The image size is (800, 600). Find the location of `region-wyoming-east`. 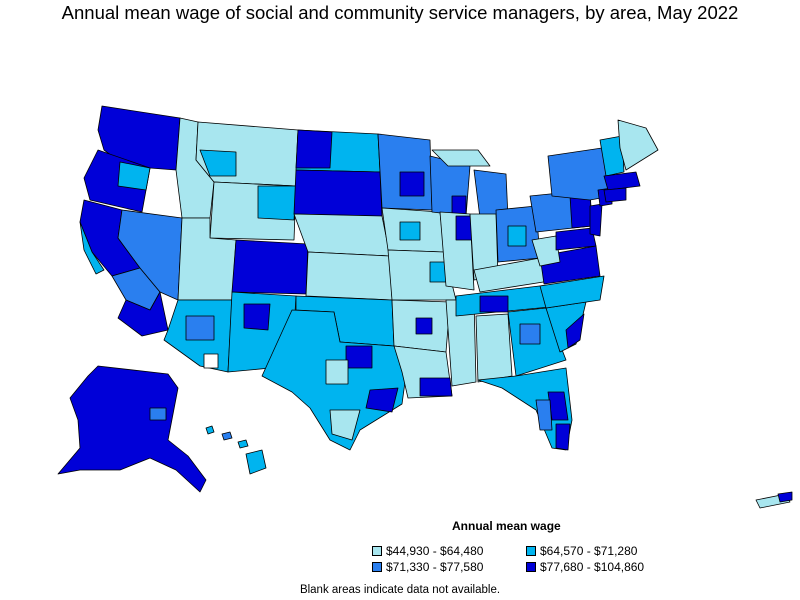

region-wyoming-east is located at coordinates (277, 203).